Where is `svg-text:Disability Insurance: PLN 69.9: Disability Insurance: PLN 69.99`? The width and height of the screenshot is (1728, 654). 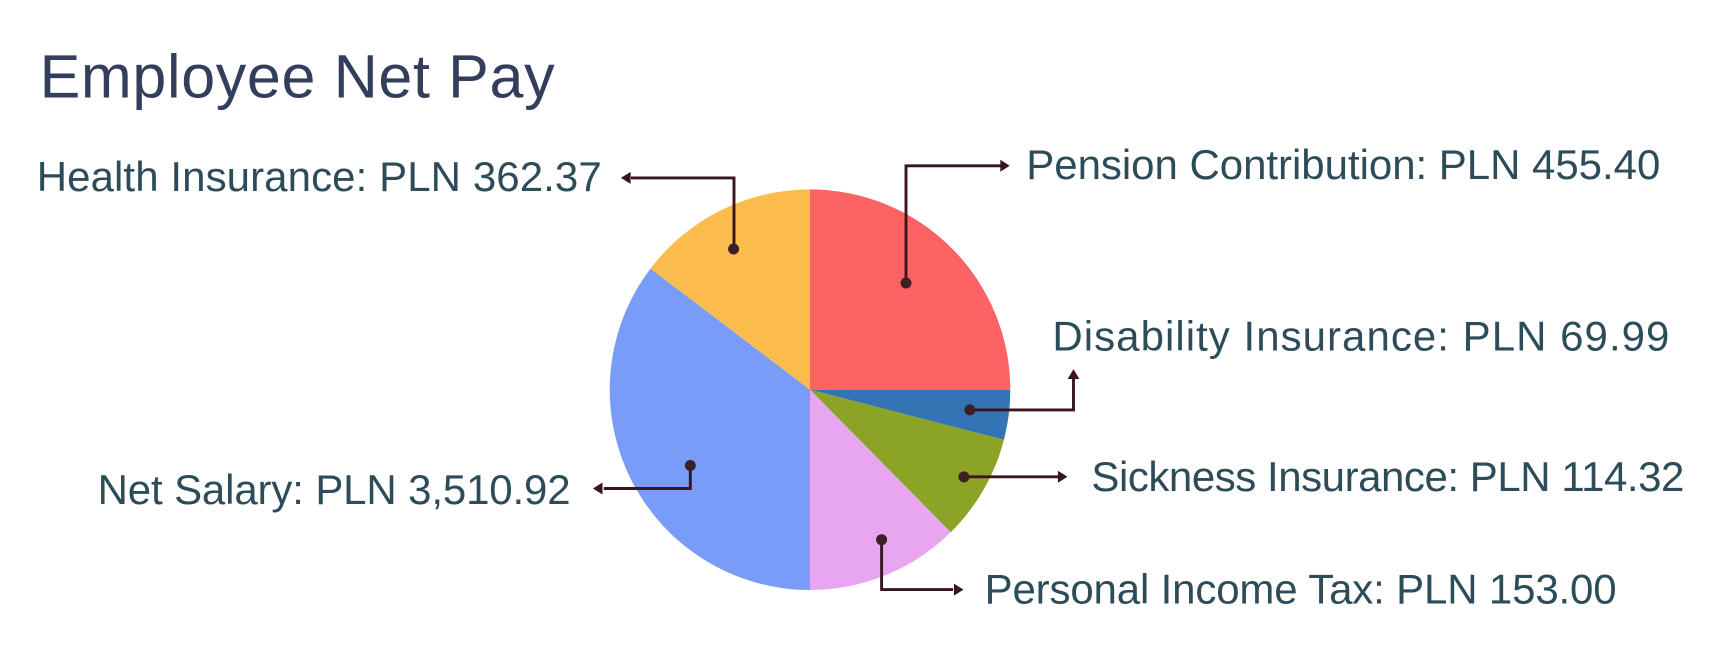
svg-text:Disability Insurance: PLN 69.9: Disability Insurance: PLN 69.99 is located at coordinates (1360, 336).